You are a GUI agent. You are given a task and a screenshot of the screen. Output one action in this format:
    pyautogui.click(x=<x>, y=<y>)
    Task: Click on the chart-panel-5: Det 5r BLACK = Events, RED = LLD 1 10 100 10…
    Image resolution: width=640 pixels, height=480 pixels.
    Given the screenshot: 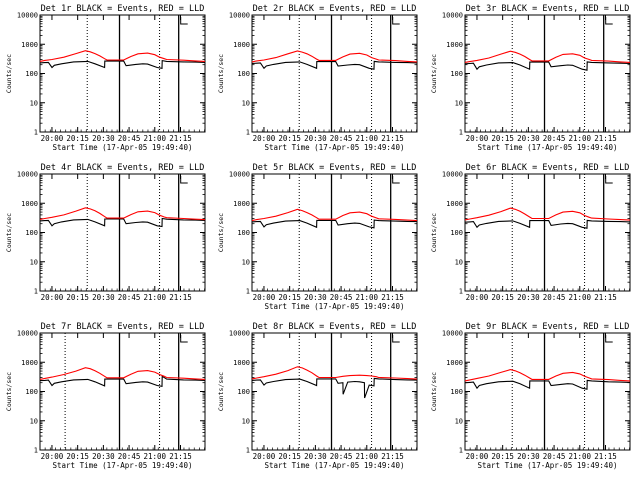 What is the action you would take?
    pyautogui.click(x=317, y=237)
    